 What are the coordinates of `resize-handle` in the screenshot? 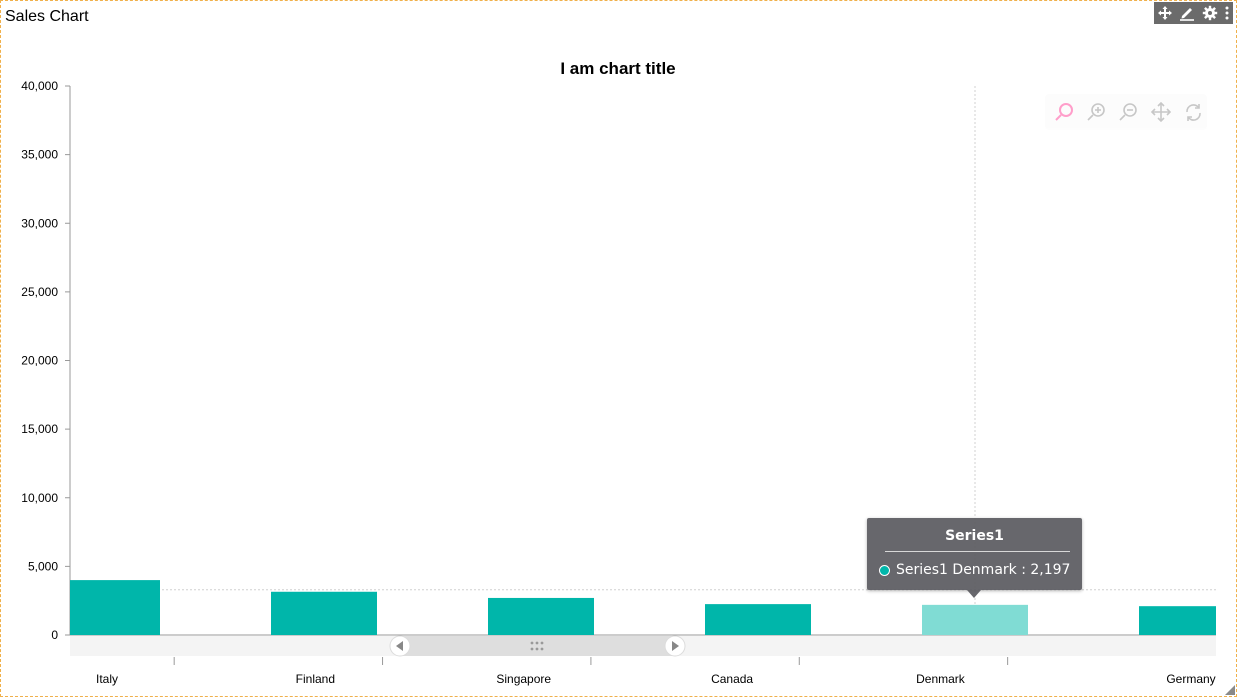 It's located at (1230, 690).